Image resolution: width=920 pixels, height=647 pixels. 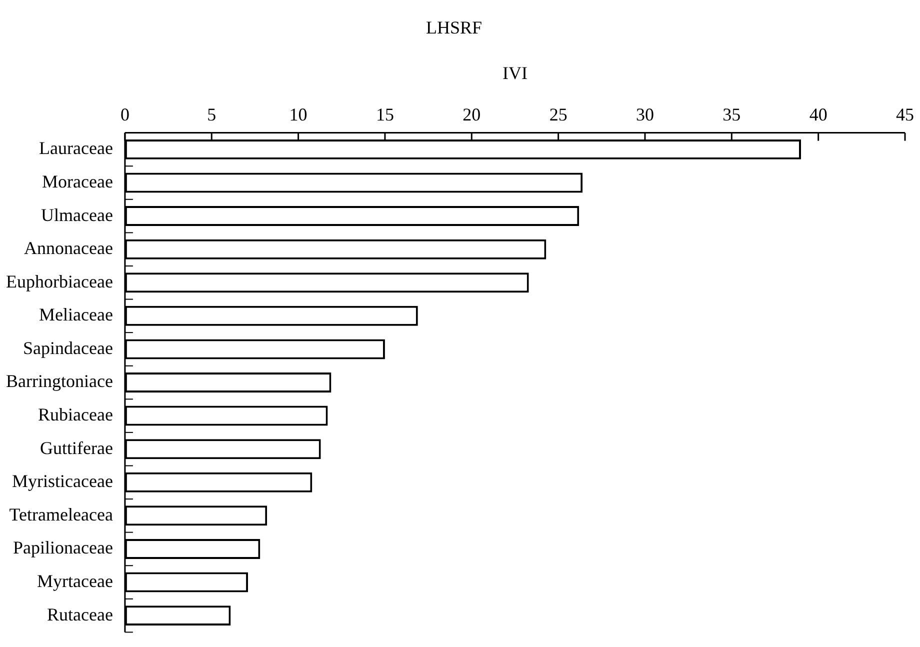 What do you see at coordinates (211, 114) in the screenshot?
I see `x-tick-label: 5` at bounding box center [211, 114].